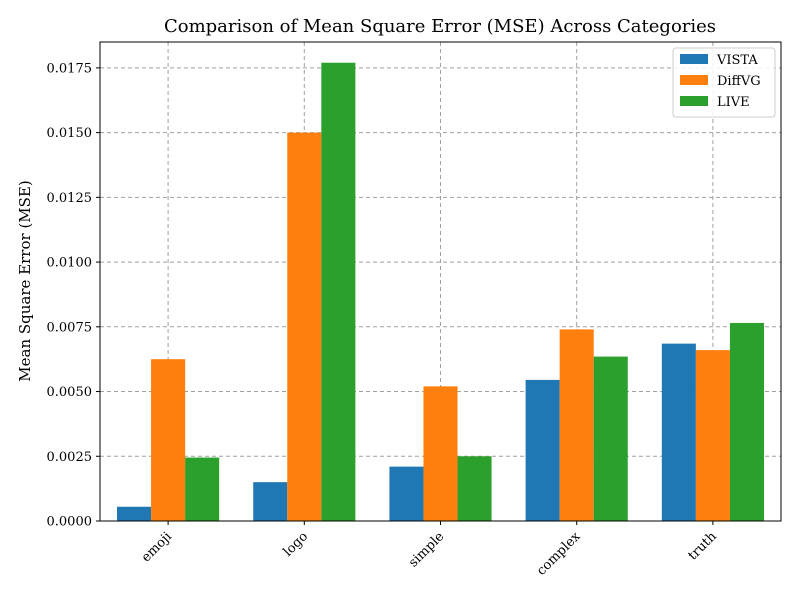 The height and width of the screenshot is (600, 800). What do you see at coordinates (296, 544) in the screenshot?
I see `x-tick-label-logo: logo` at bounding box center [296, 544].